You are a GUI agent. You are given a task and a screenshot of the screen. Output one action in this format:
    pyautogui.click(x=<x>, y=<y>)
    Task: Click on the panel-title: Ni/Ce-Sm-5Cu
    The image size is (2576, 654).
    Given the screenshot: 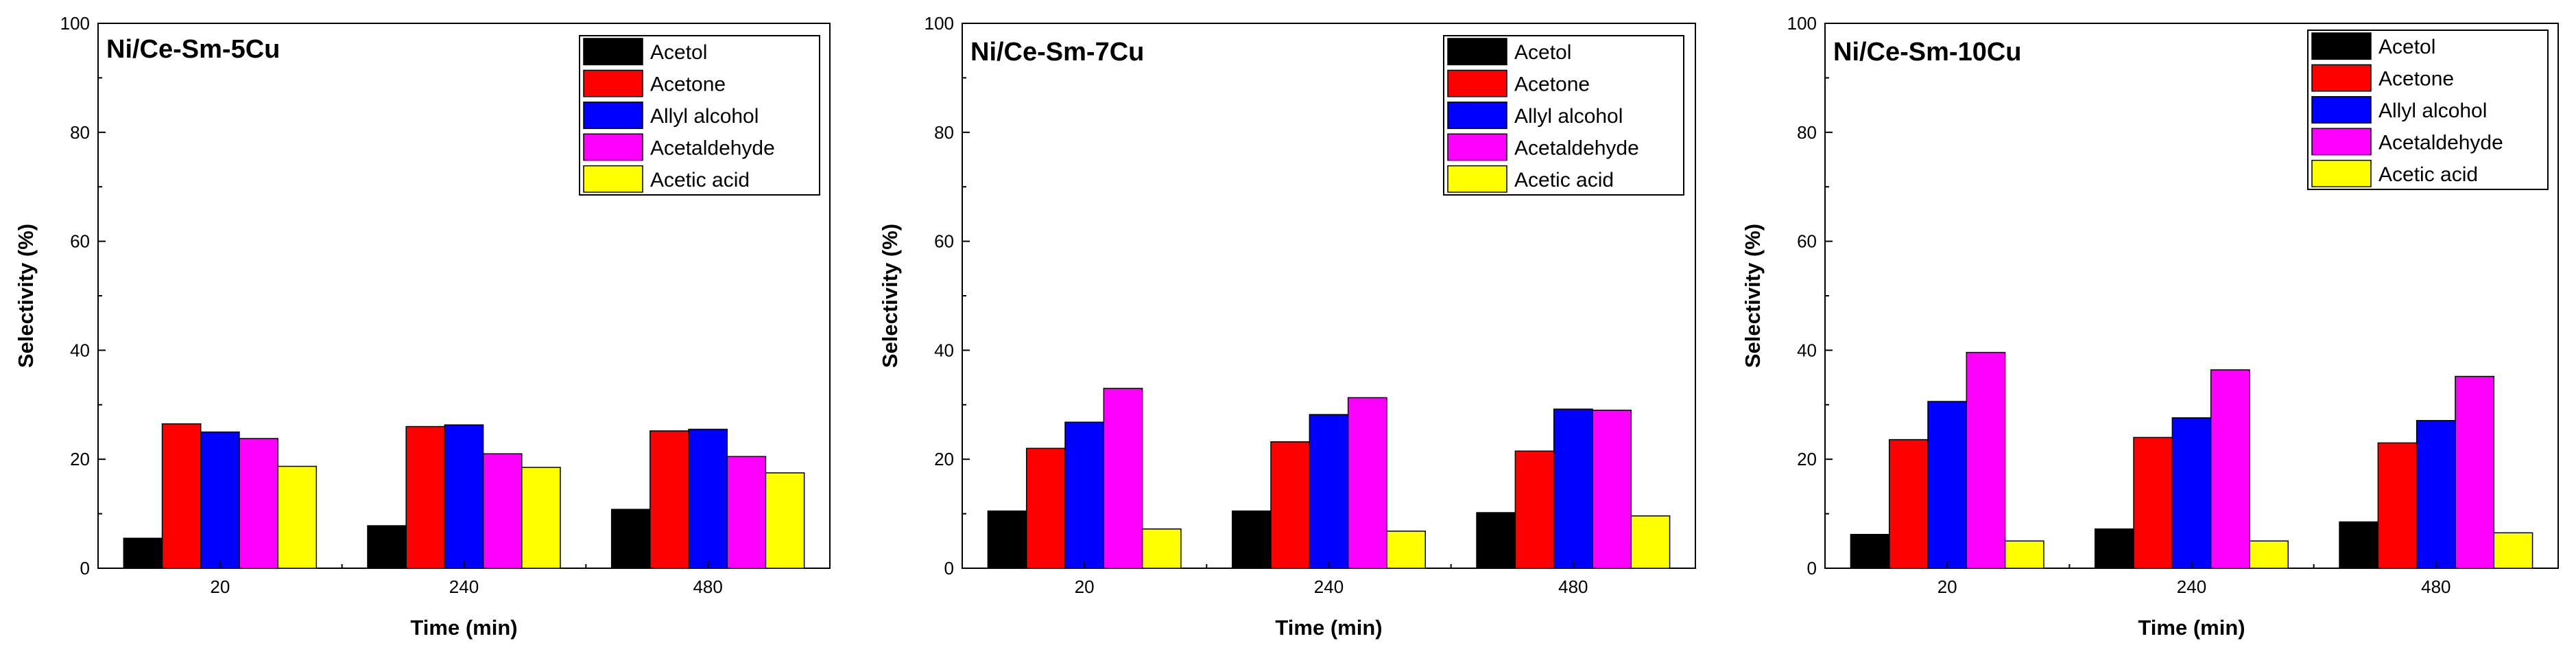 What is the action you would take?
    pyautogui.click(x=193, y=49)
    